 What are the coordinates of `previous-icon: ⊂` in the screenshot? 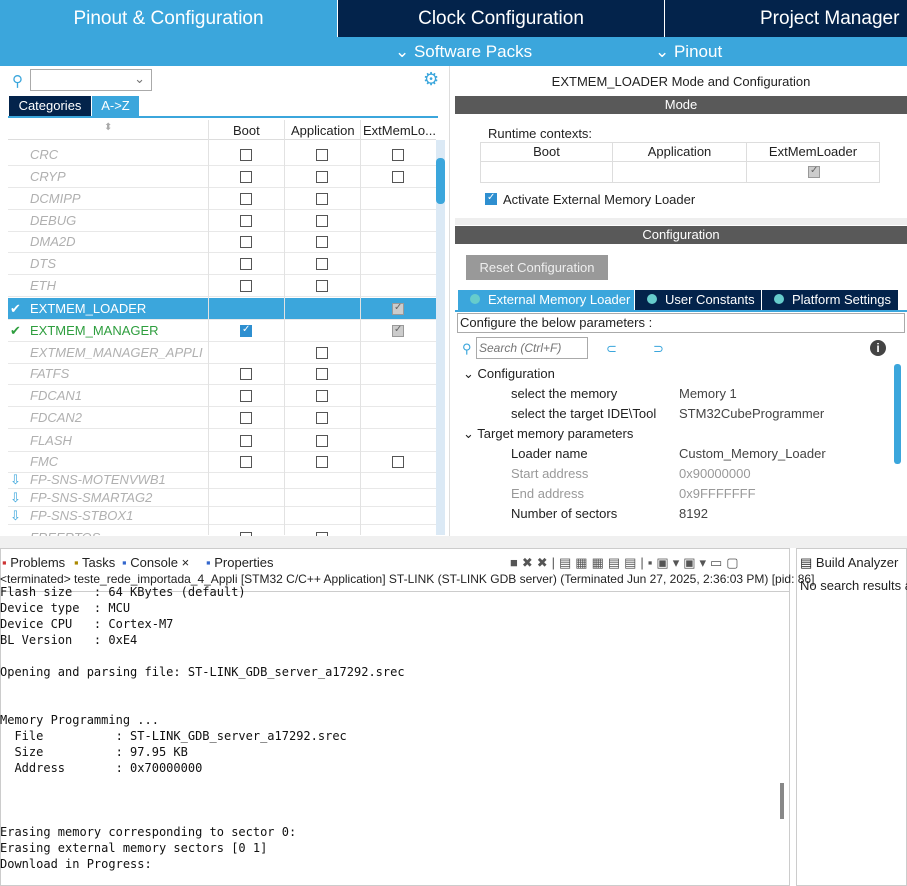 It's located at (611, 348).